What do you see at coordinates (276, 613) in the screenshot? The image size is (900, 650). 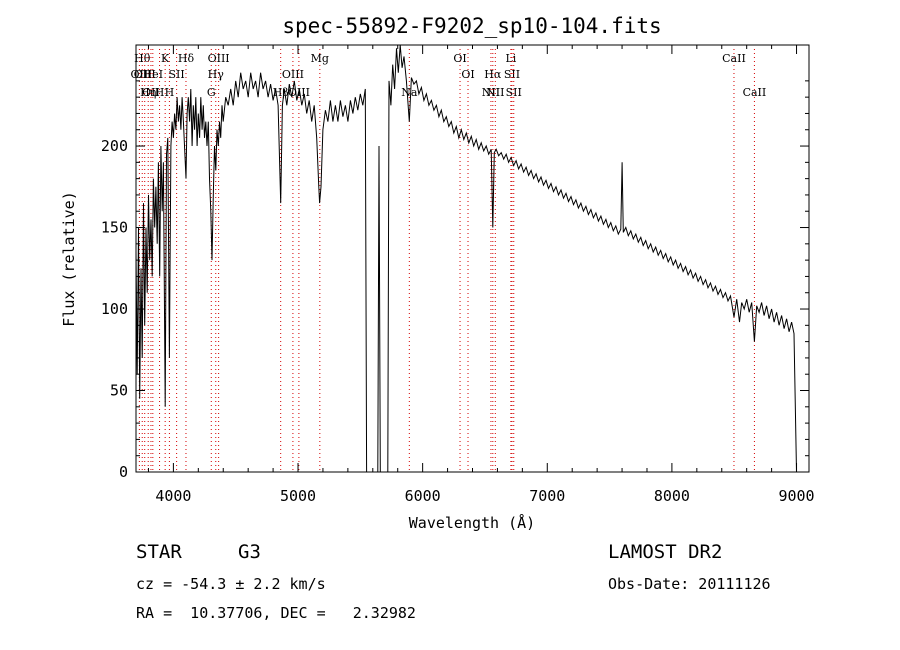 I see `coordinates: RA = 10.37706, DEC = 2.32982` at bounding box center [276, 613].